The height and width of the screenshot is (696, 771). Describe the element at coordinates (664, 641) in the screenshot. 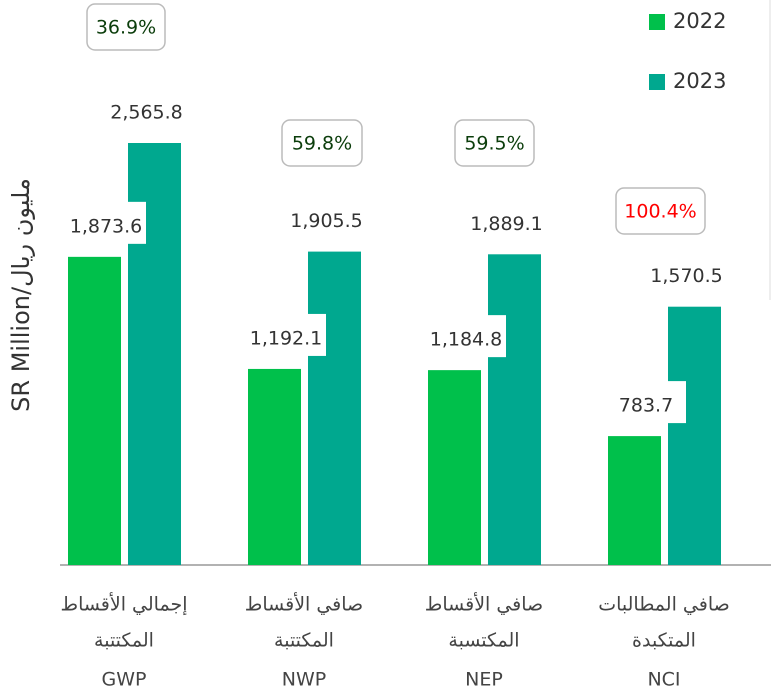

I see `category-name: المتكبدة` at that location.